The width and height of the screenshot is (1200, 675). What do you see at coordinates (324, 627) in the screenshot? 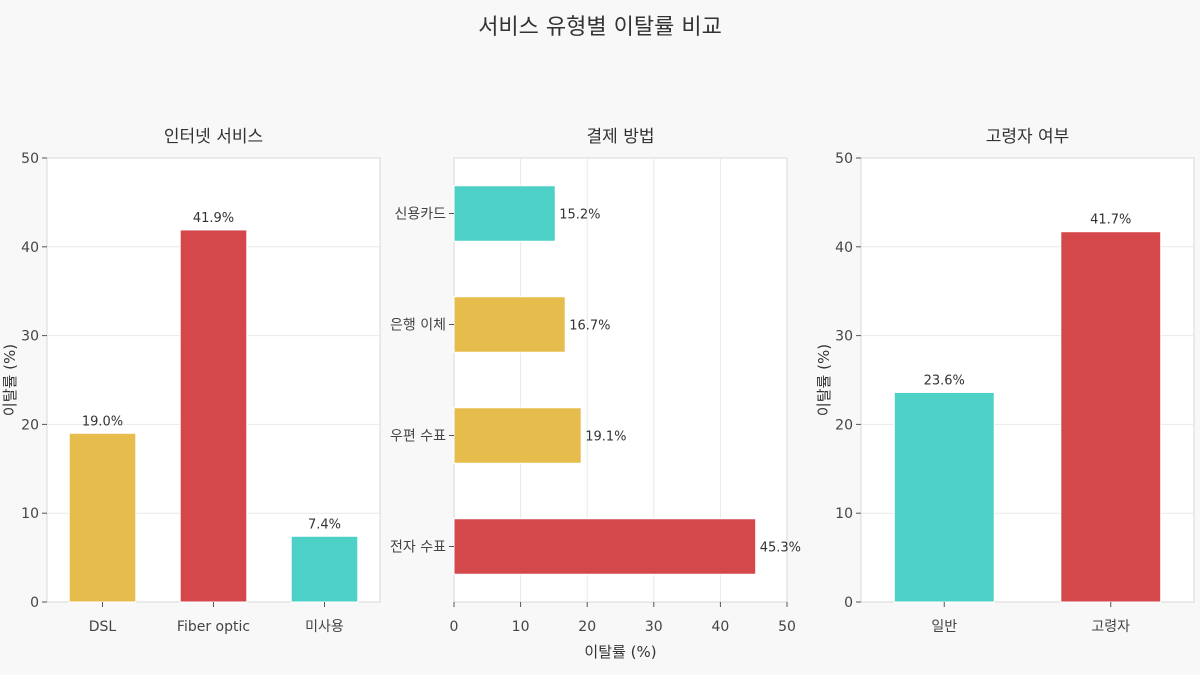
I see `x-tick-label: 미사용` at bounding box center [324, 627].